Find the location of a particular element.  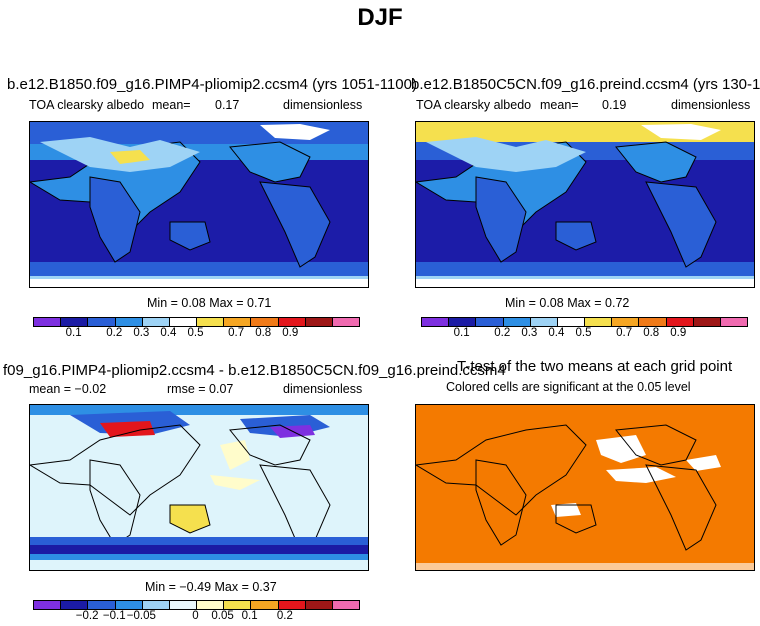

panel3-units: dimensionless is located at coordinates (323, 389).